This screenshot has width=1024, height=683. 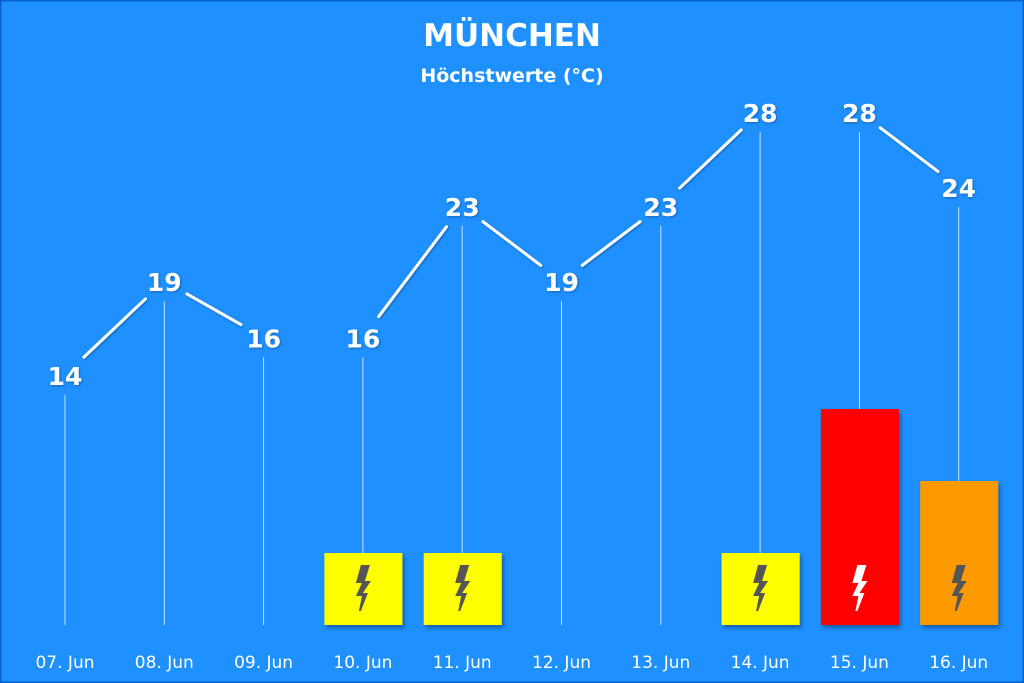 I want to click on x-tick-label: 13. Jun, so click(x=660, y=663).